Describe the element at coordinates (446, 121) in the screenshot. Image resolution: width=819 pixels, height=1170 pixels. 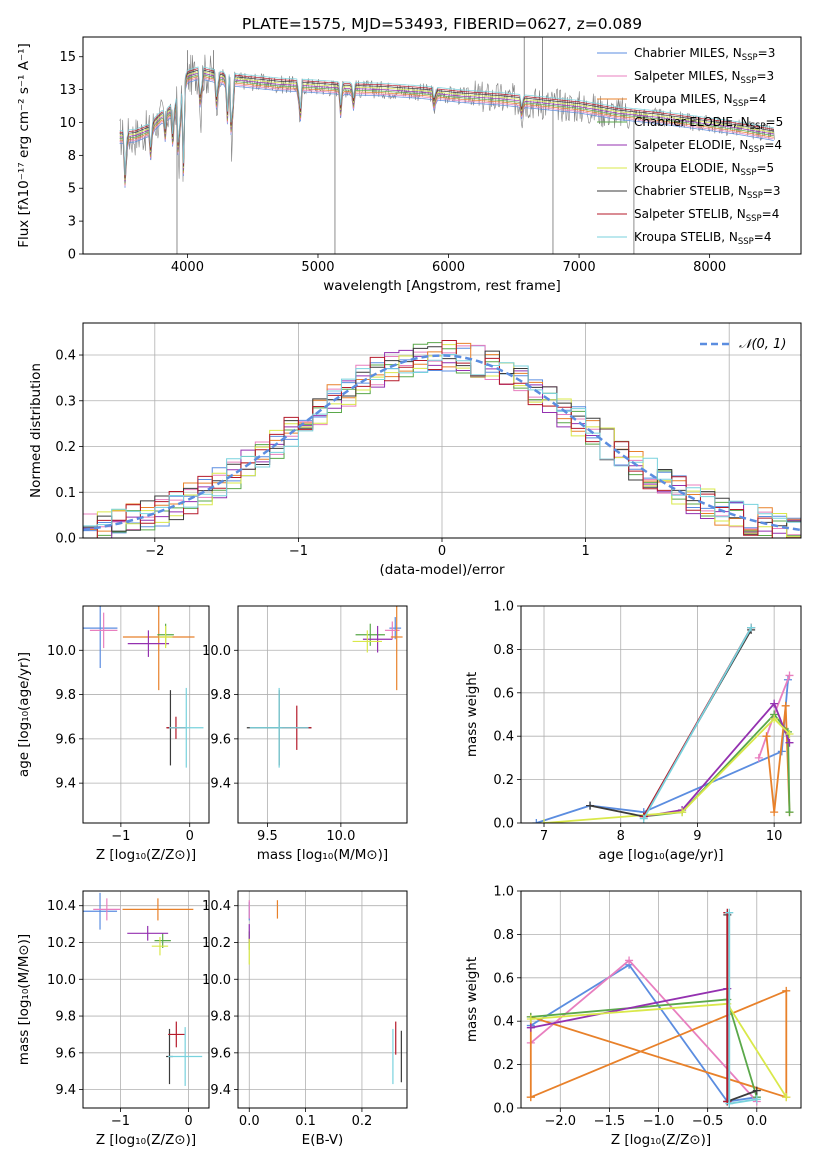
I see `model-spectrum-kroupa-stelib` at that location.